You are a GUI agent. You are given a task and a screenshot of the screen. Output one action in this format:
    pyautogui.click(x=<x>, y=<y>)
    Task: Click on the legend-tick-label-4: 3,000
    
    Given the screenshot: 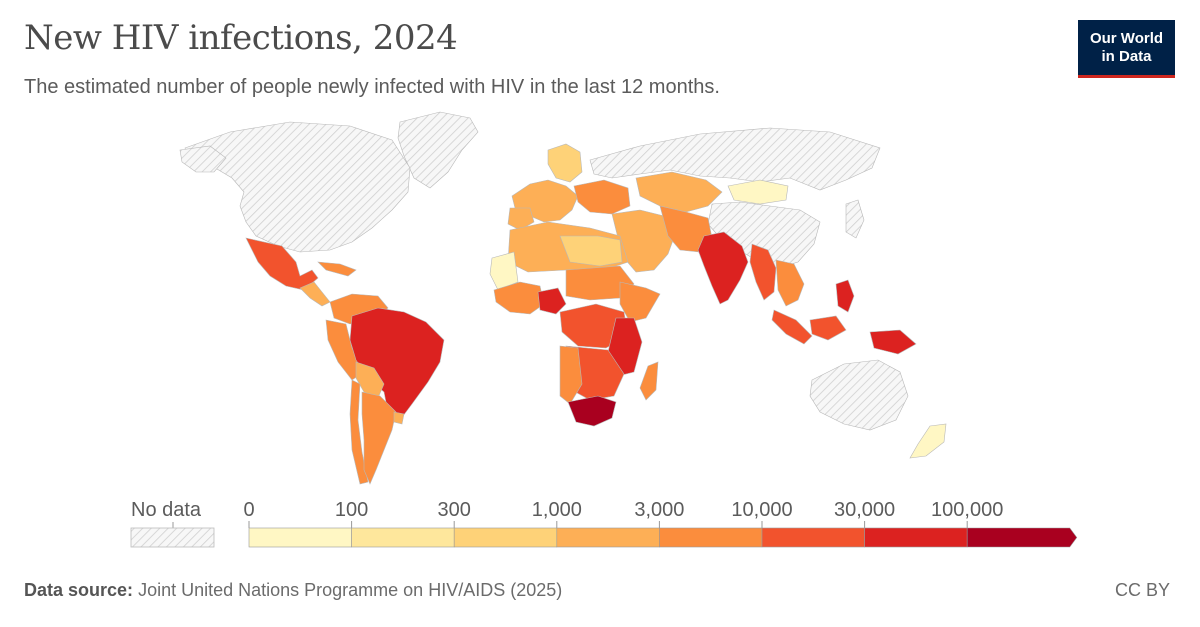 What is the action you would take?
    pyautogui.click(x=659, y=510)
    